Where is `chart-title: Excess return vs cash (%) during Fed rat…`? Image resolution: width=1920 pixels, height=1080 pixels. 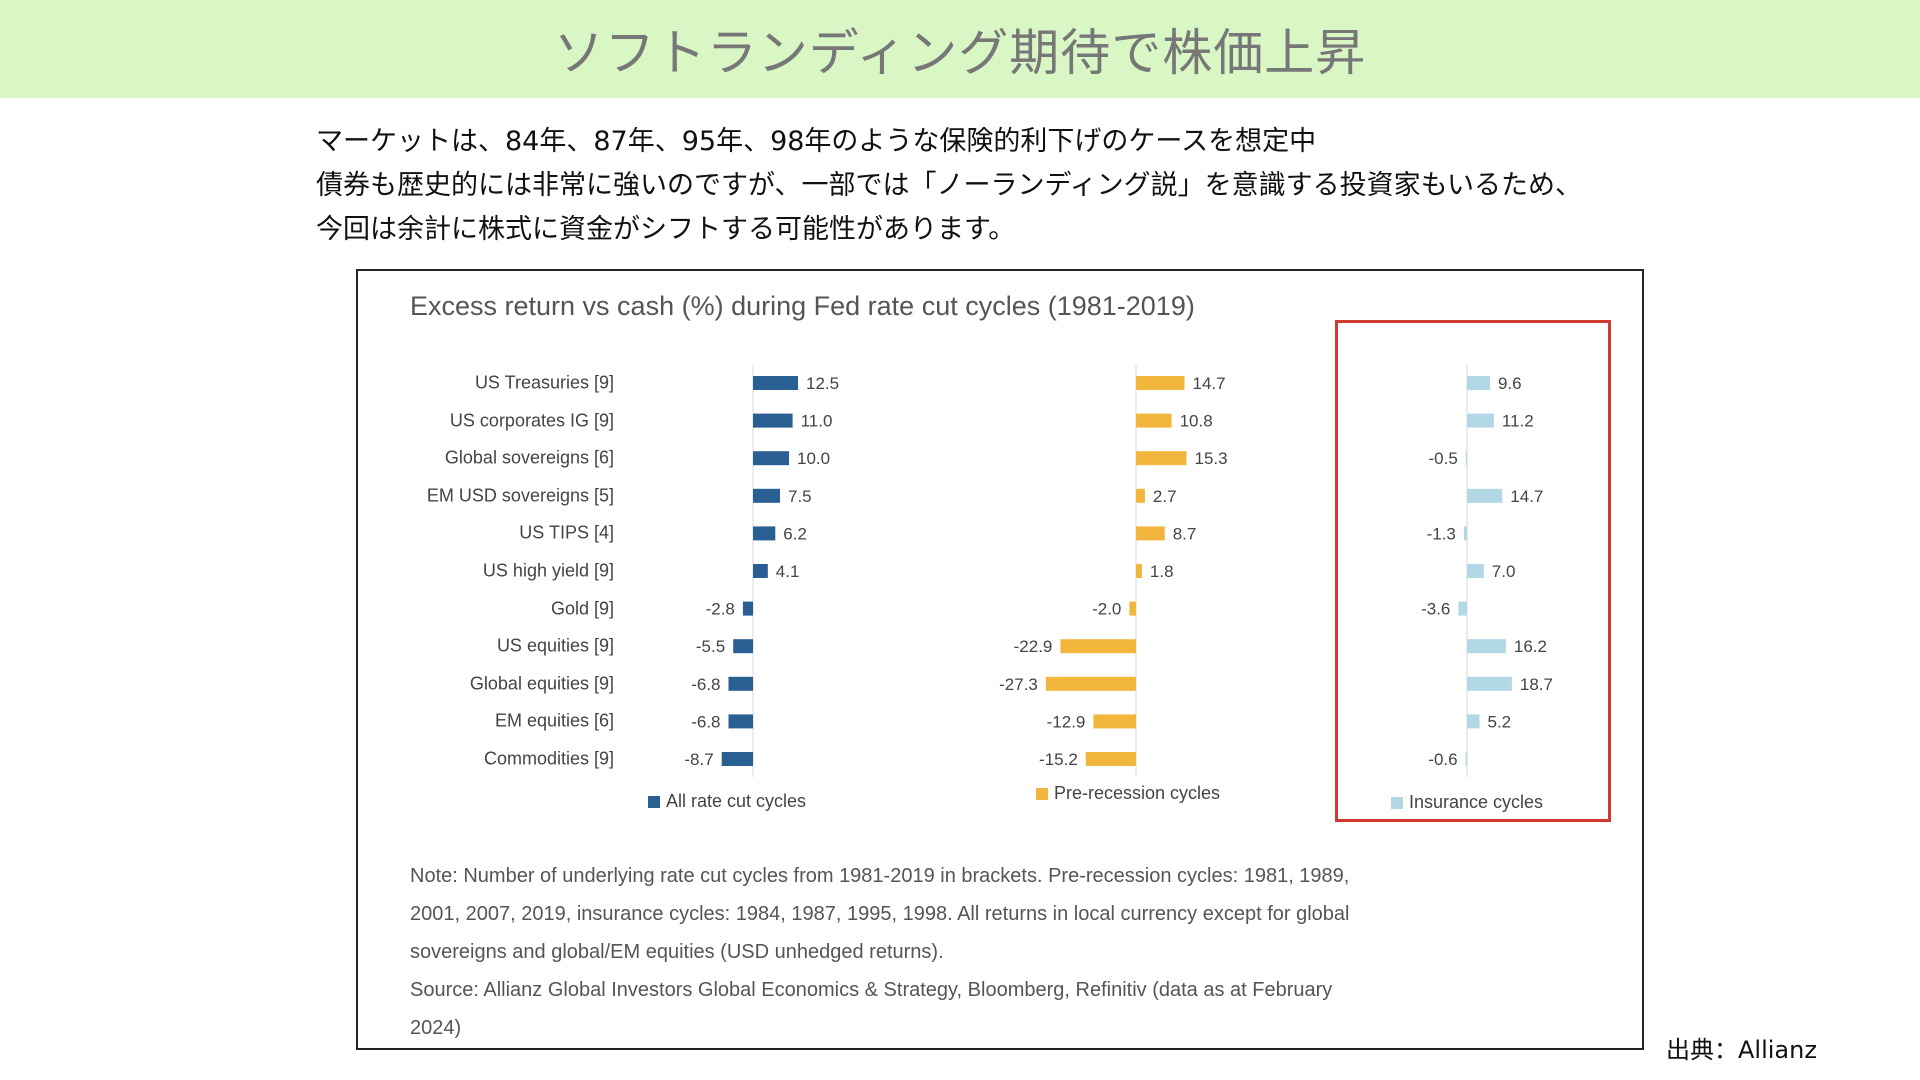 chart-title: Excess return vs cash (%) during Fed rat… is located at coordinates (802, 306).